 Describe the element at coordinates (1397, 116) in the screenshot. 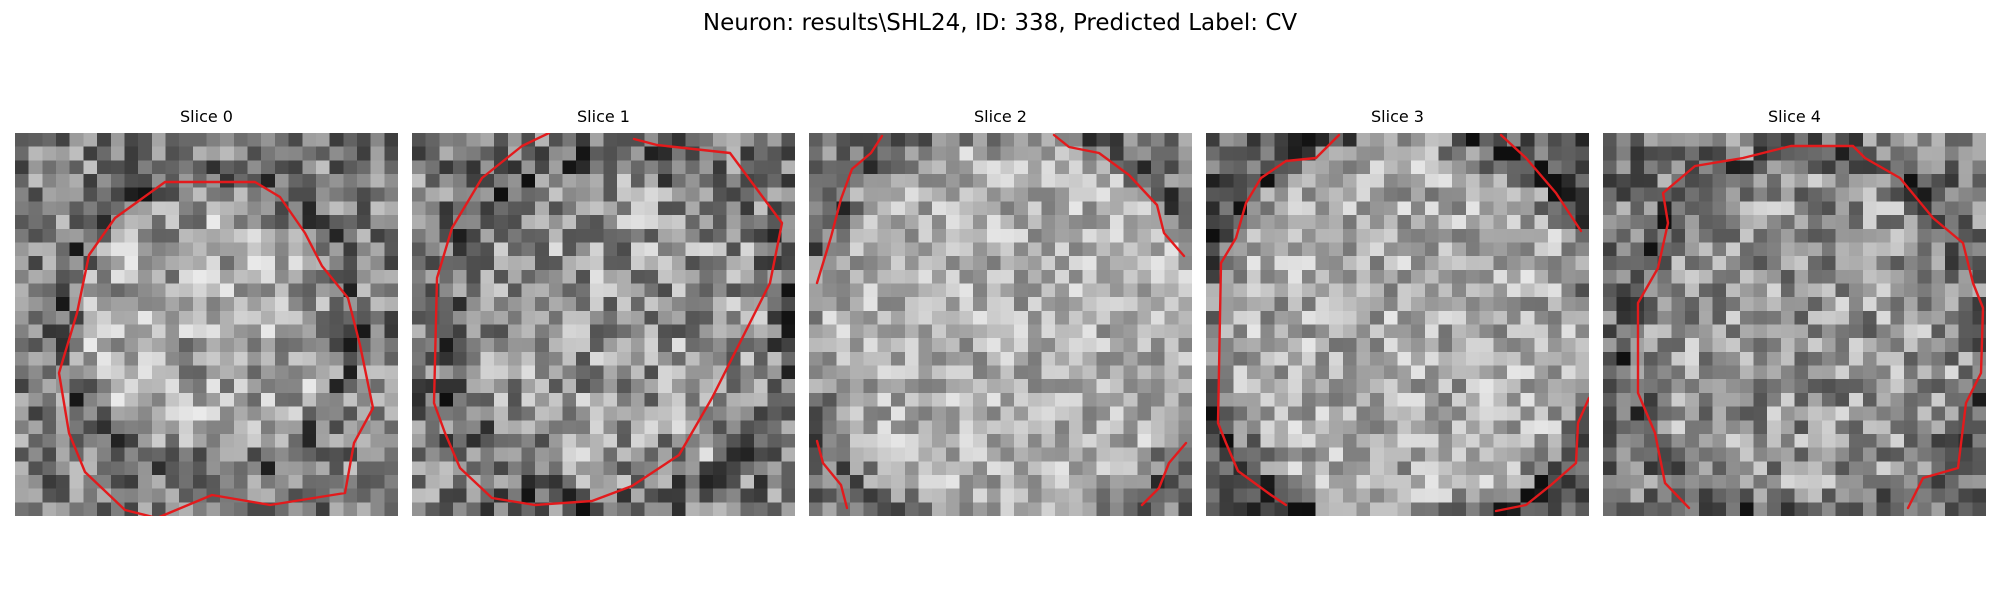

I see `slice-title: Slice 3` at that location.